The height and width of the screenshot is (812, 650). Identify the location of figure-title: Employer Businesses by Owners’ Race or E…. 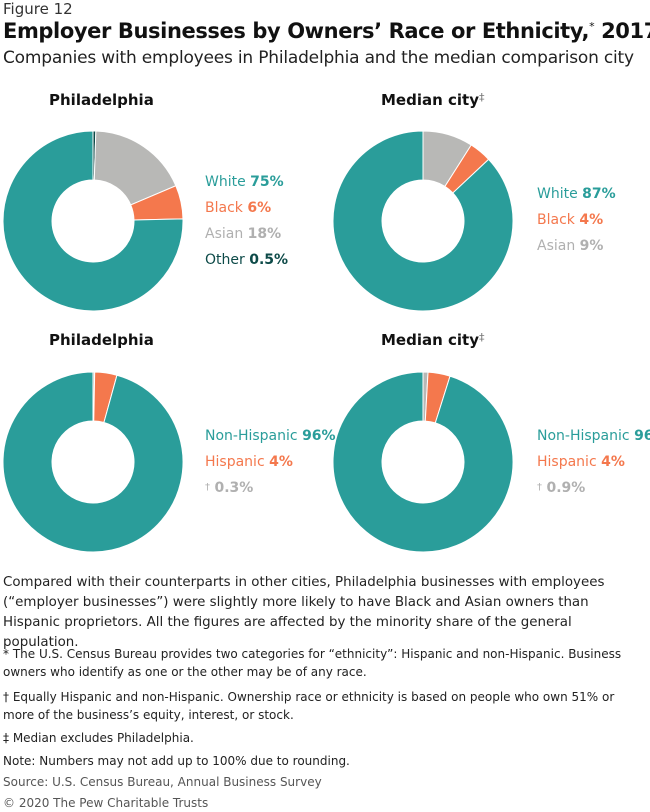
(326, 31).